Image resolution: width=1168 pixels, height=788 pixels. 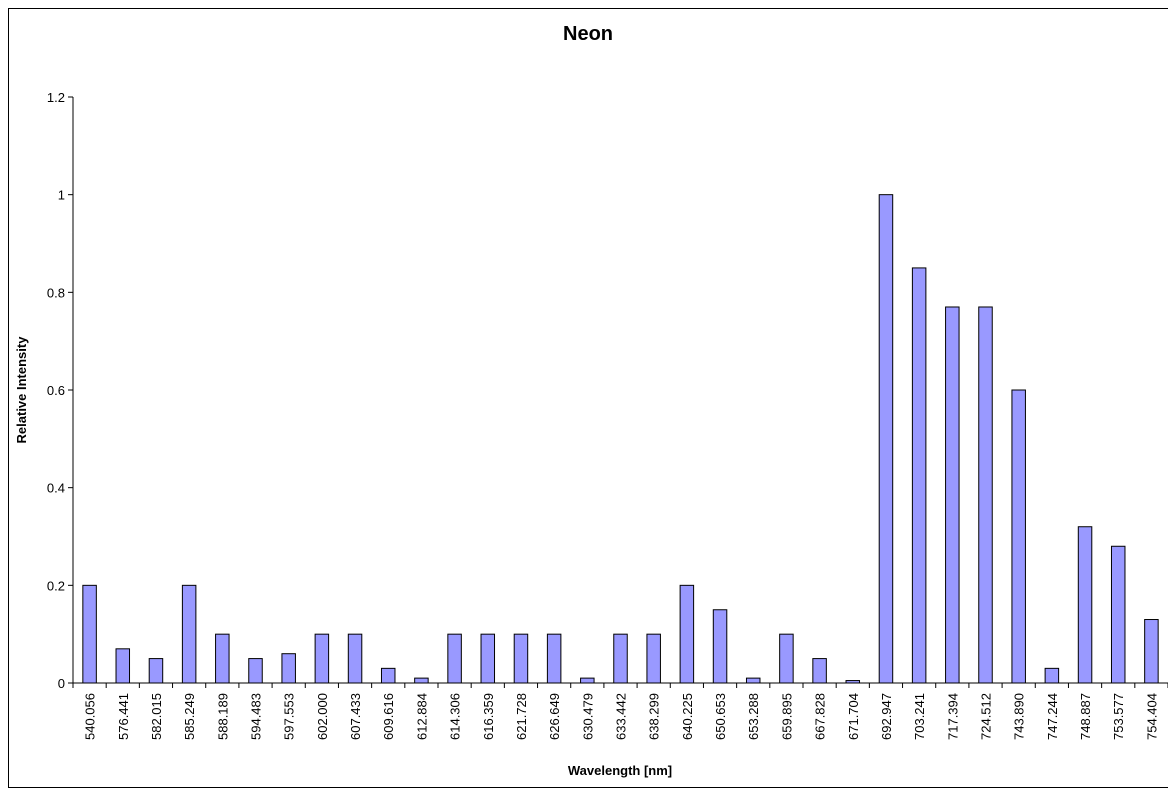 I want to click on x-tick-label: 621.728, so click(x=521, y=716).